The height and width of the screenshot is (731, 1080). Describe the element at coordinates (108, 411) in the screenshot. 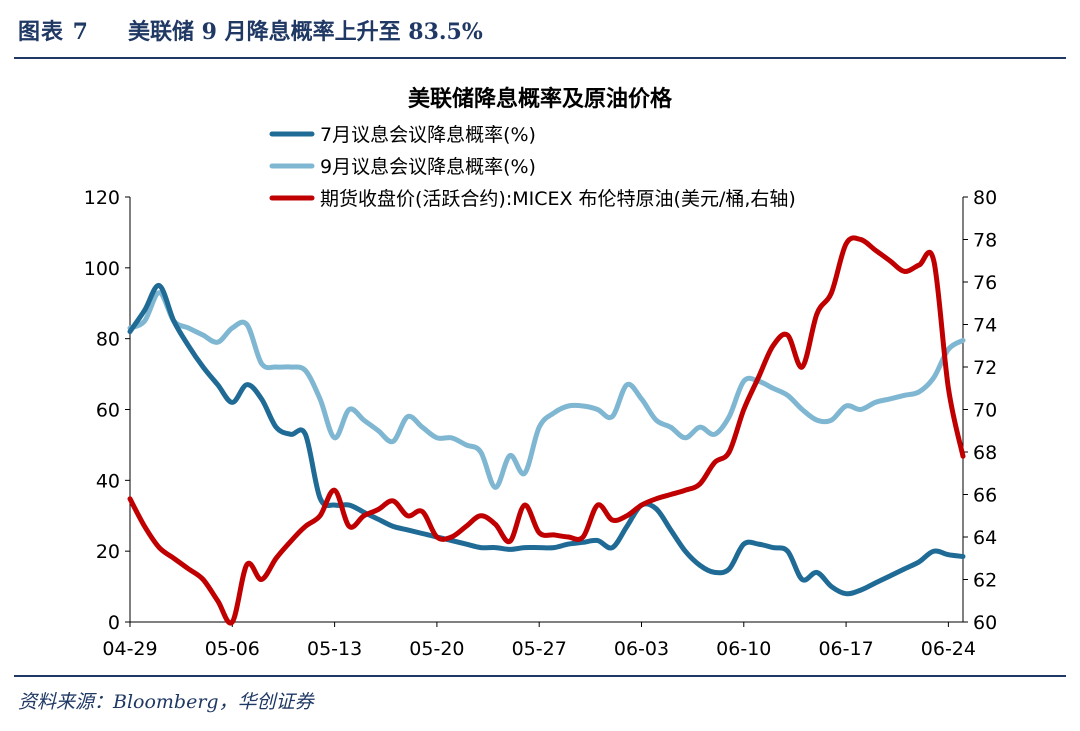

I see `y-tick-label: 60` at that location.